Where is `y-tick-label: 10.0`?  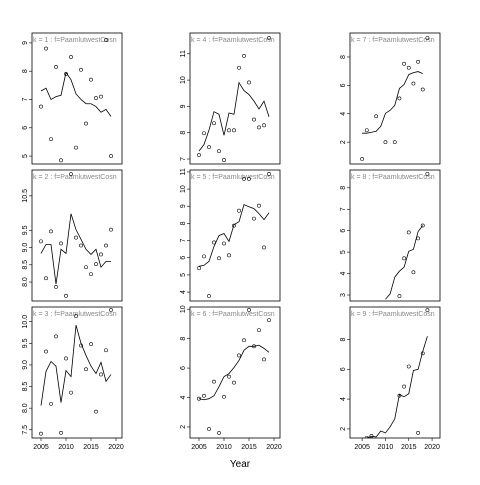
y-tick-label: 10.0 is located at coordinates (25, 322).